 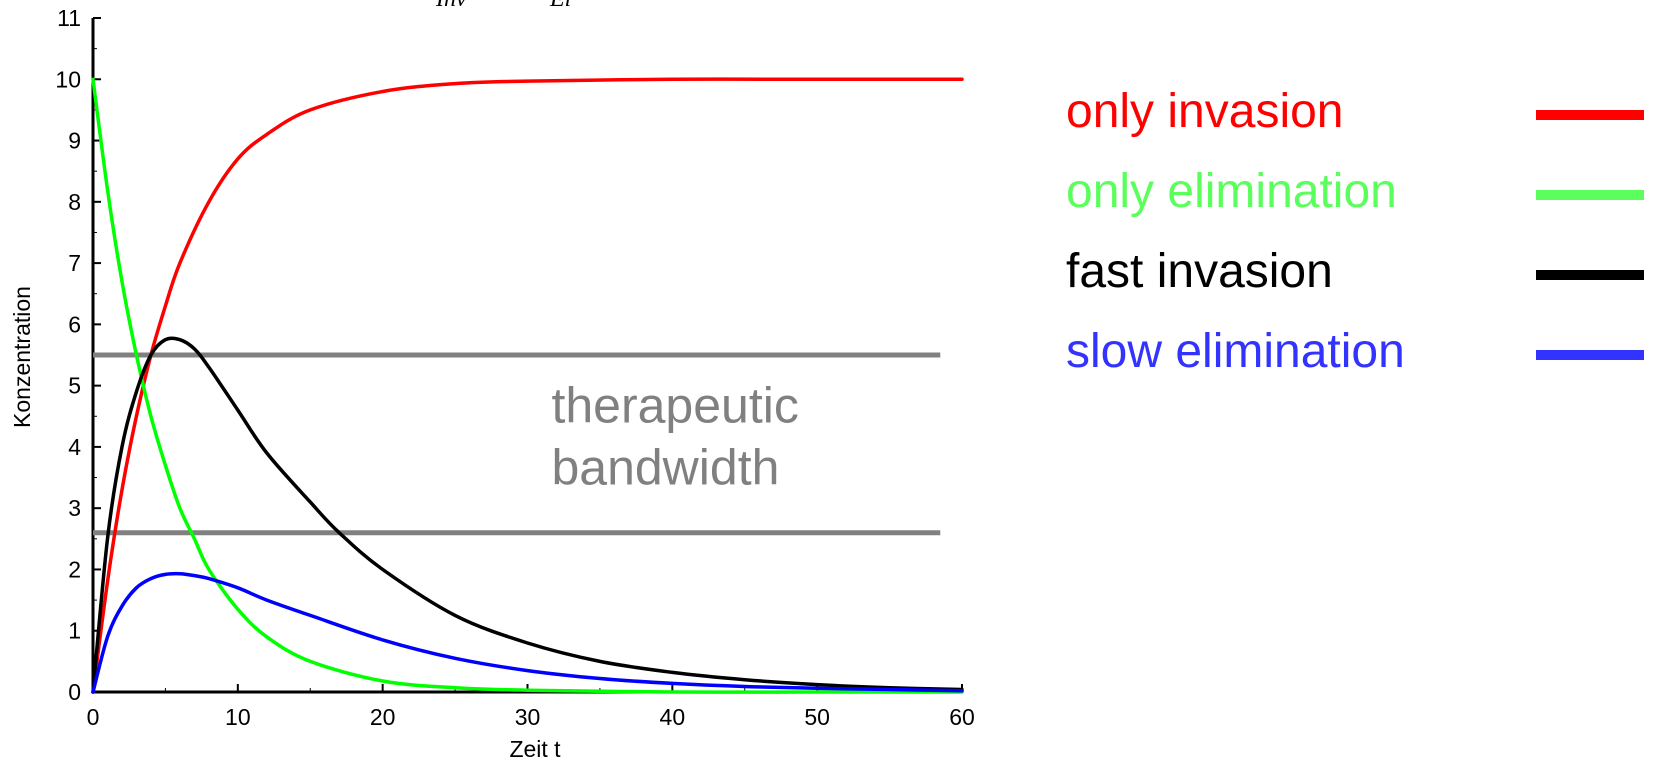 I want to click on y-axis-label: Konzentration, so click(x=22, y=357).